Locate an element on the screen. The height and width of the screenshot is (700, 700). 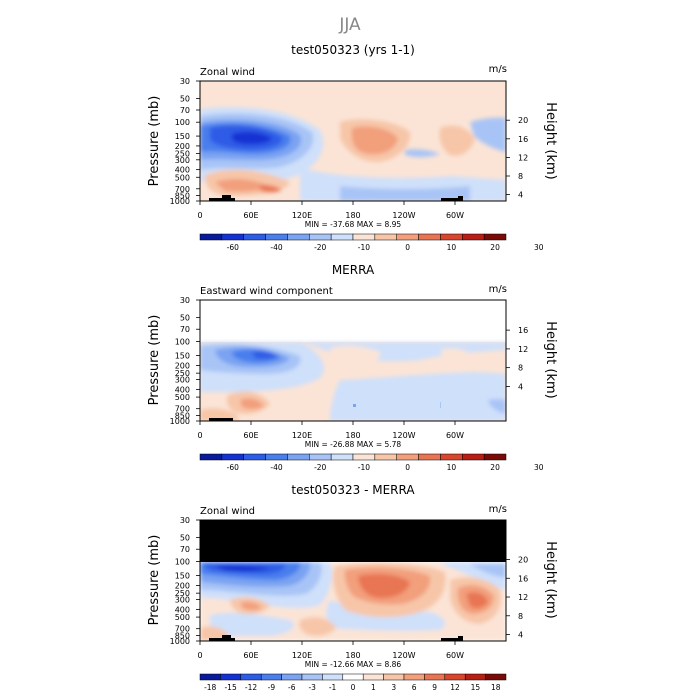
colorbar-label: 3 is located at coordinates (393, 687).